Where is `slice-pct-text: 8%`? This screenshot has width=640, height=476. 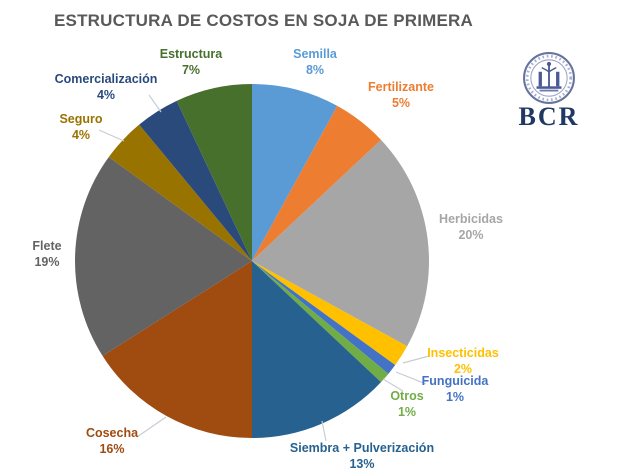
slice-pct-text: 8% is located at coordinates (315, 70).